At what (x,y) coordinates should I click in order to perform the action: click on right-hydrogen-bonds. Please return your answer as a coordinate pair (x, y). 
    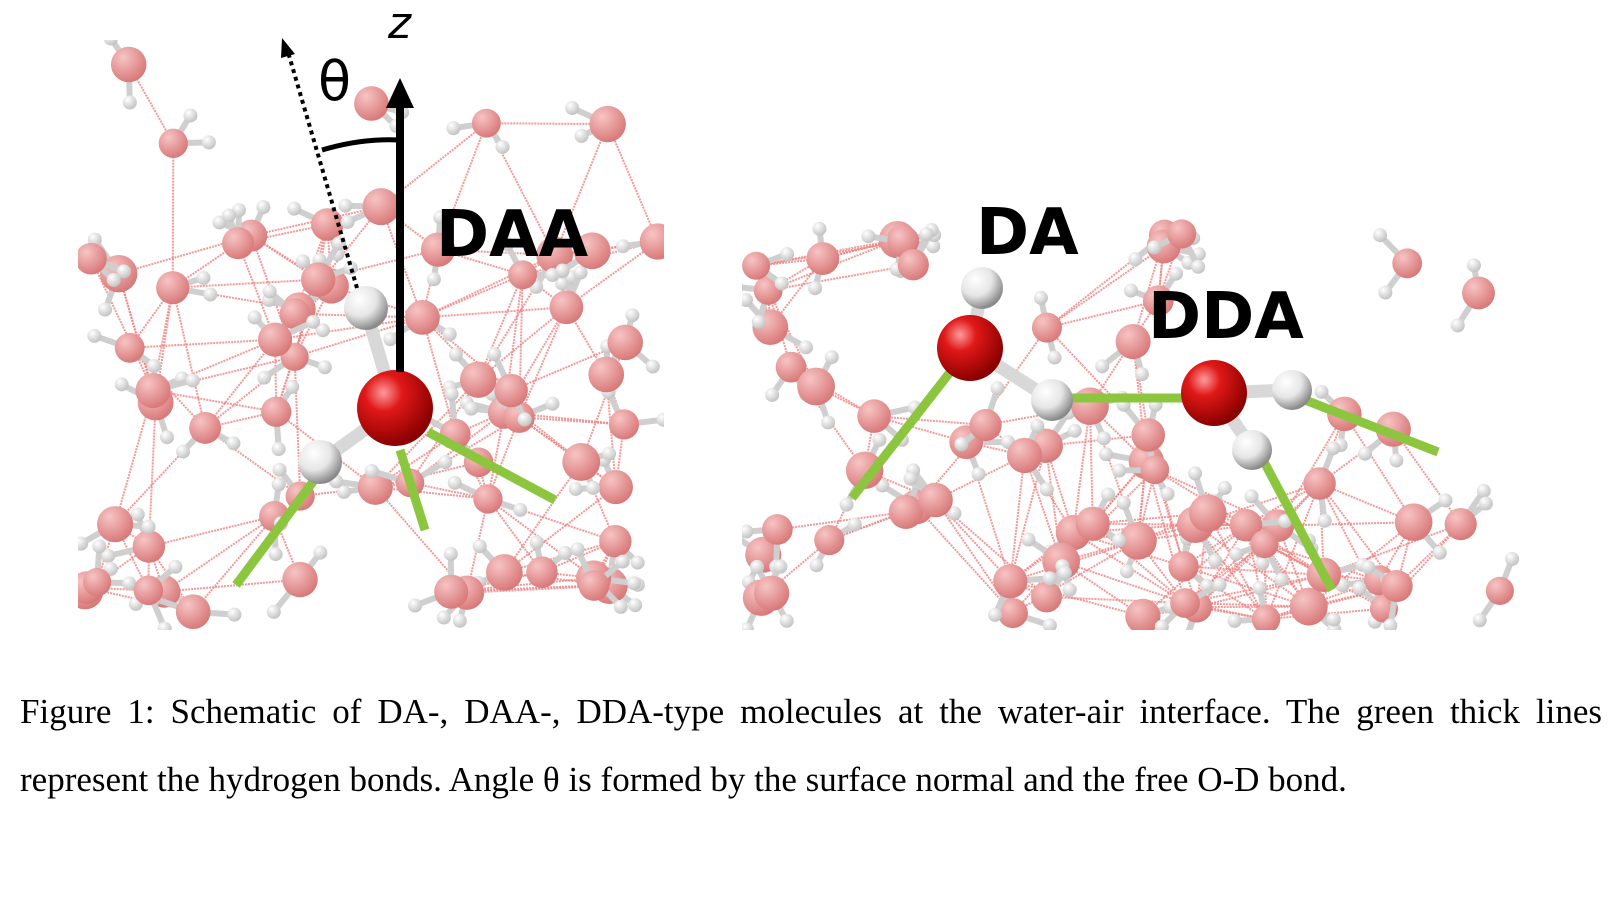
    Looking at the image, I should click on (1144, 476).